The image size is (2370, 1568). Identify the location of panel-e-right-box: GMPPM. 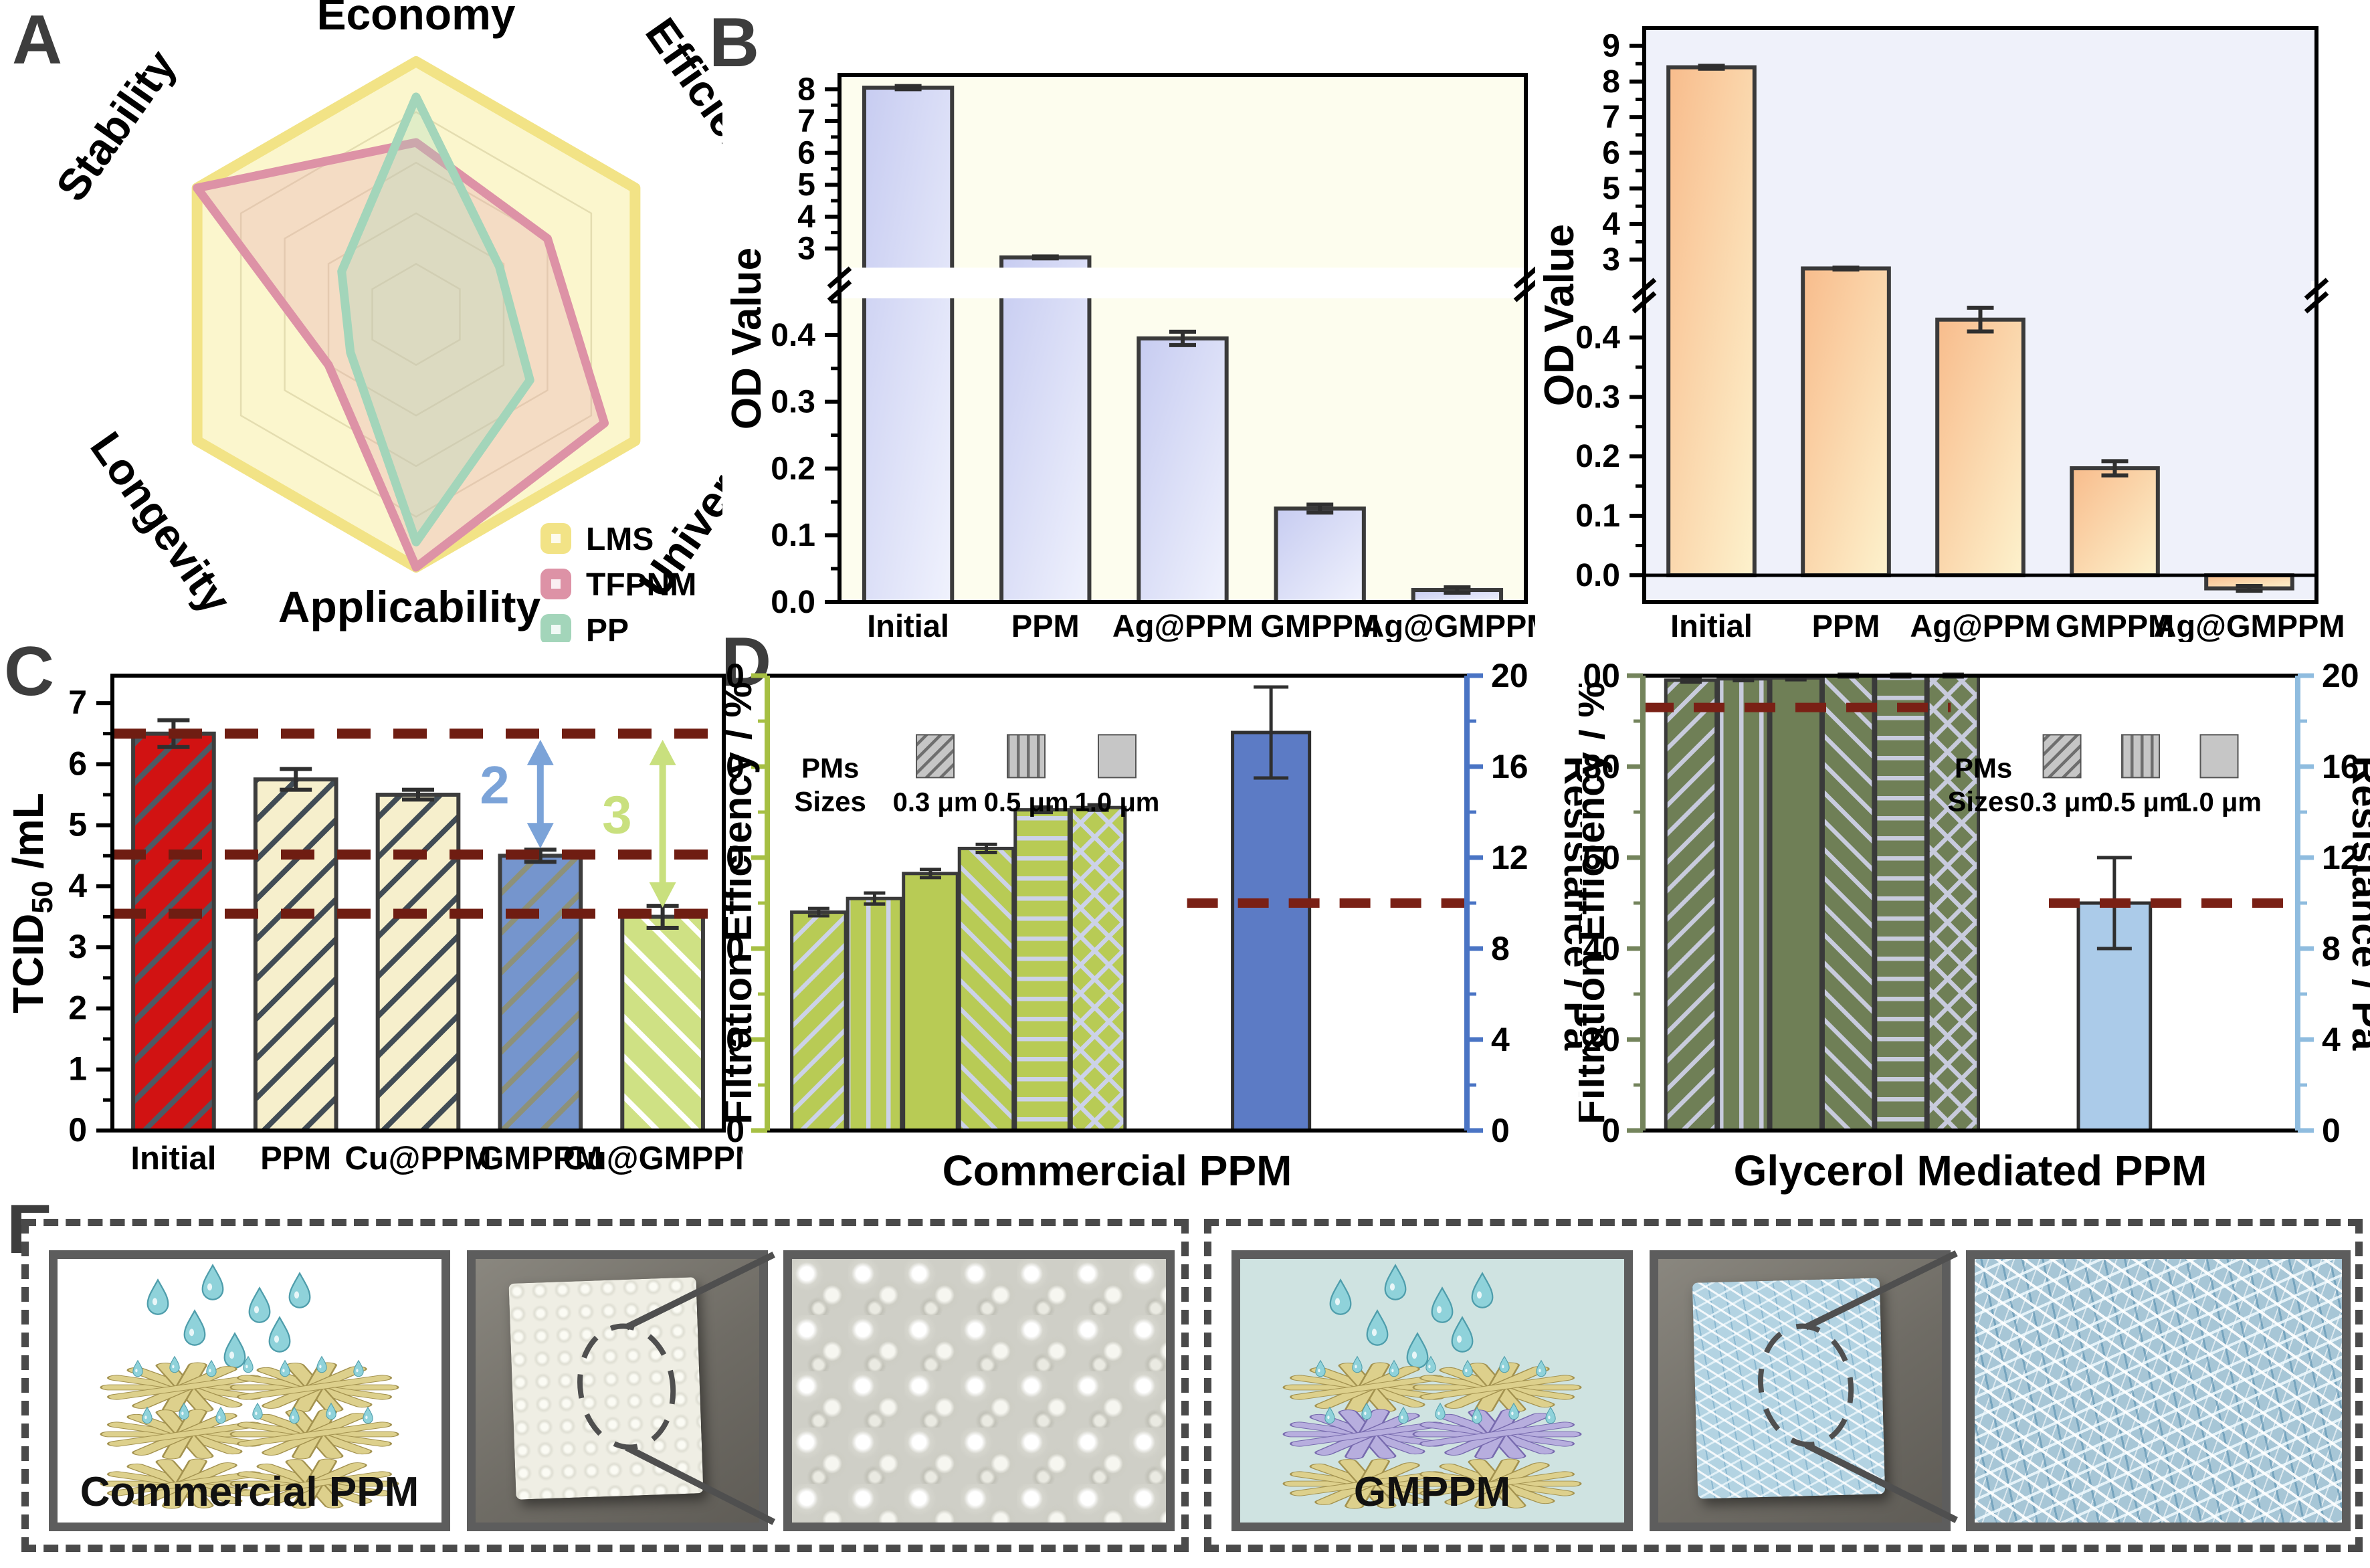
(1783, 1385).